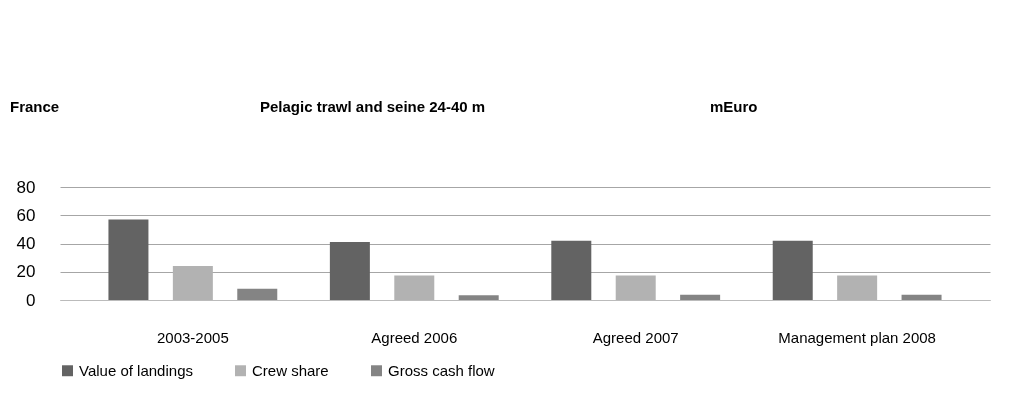 The image size is (1018, 409). Describe the element at coordinates (26, 215) in the screenshot. I see `y-tick-label: 60` at that location.